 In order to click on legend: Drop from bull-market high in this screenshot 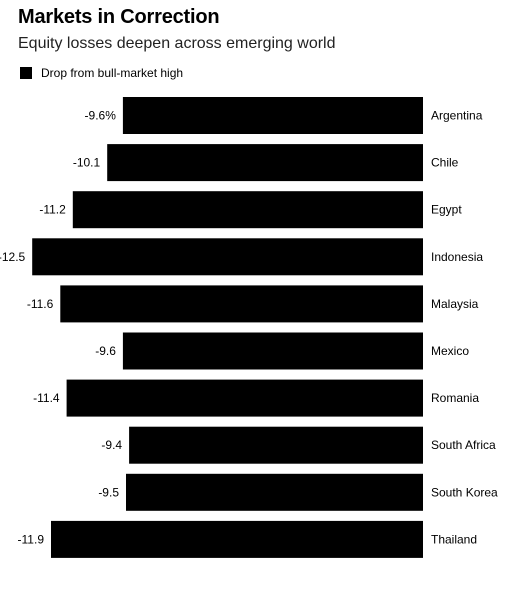, I will do `click(101, 73)`.